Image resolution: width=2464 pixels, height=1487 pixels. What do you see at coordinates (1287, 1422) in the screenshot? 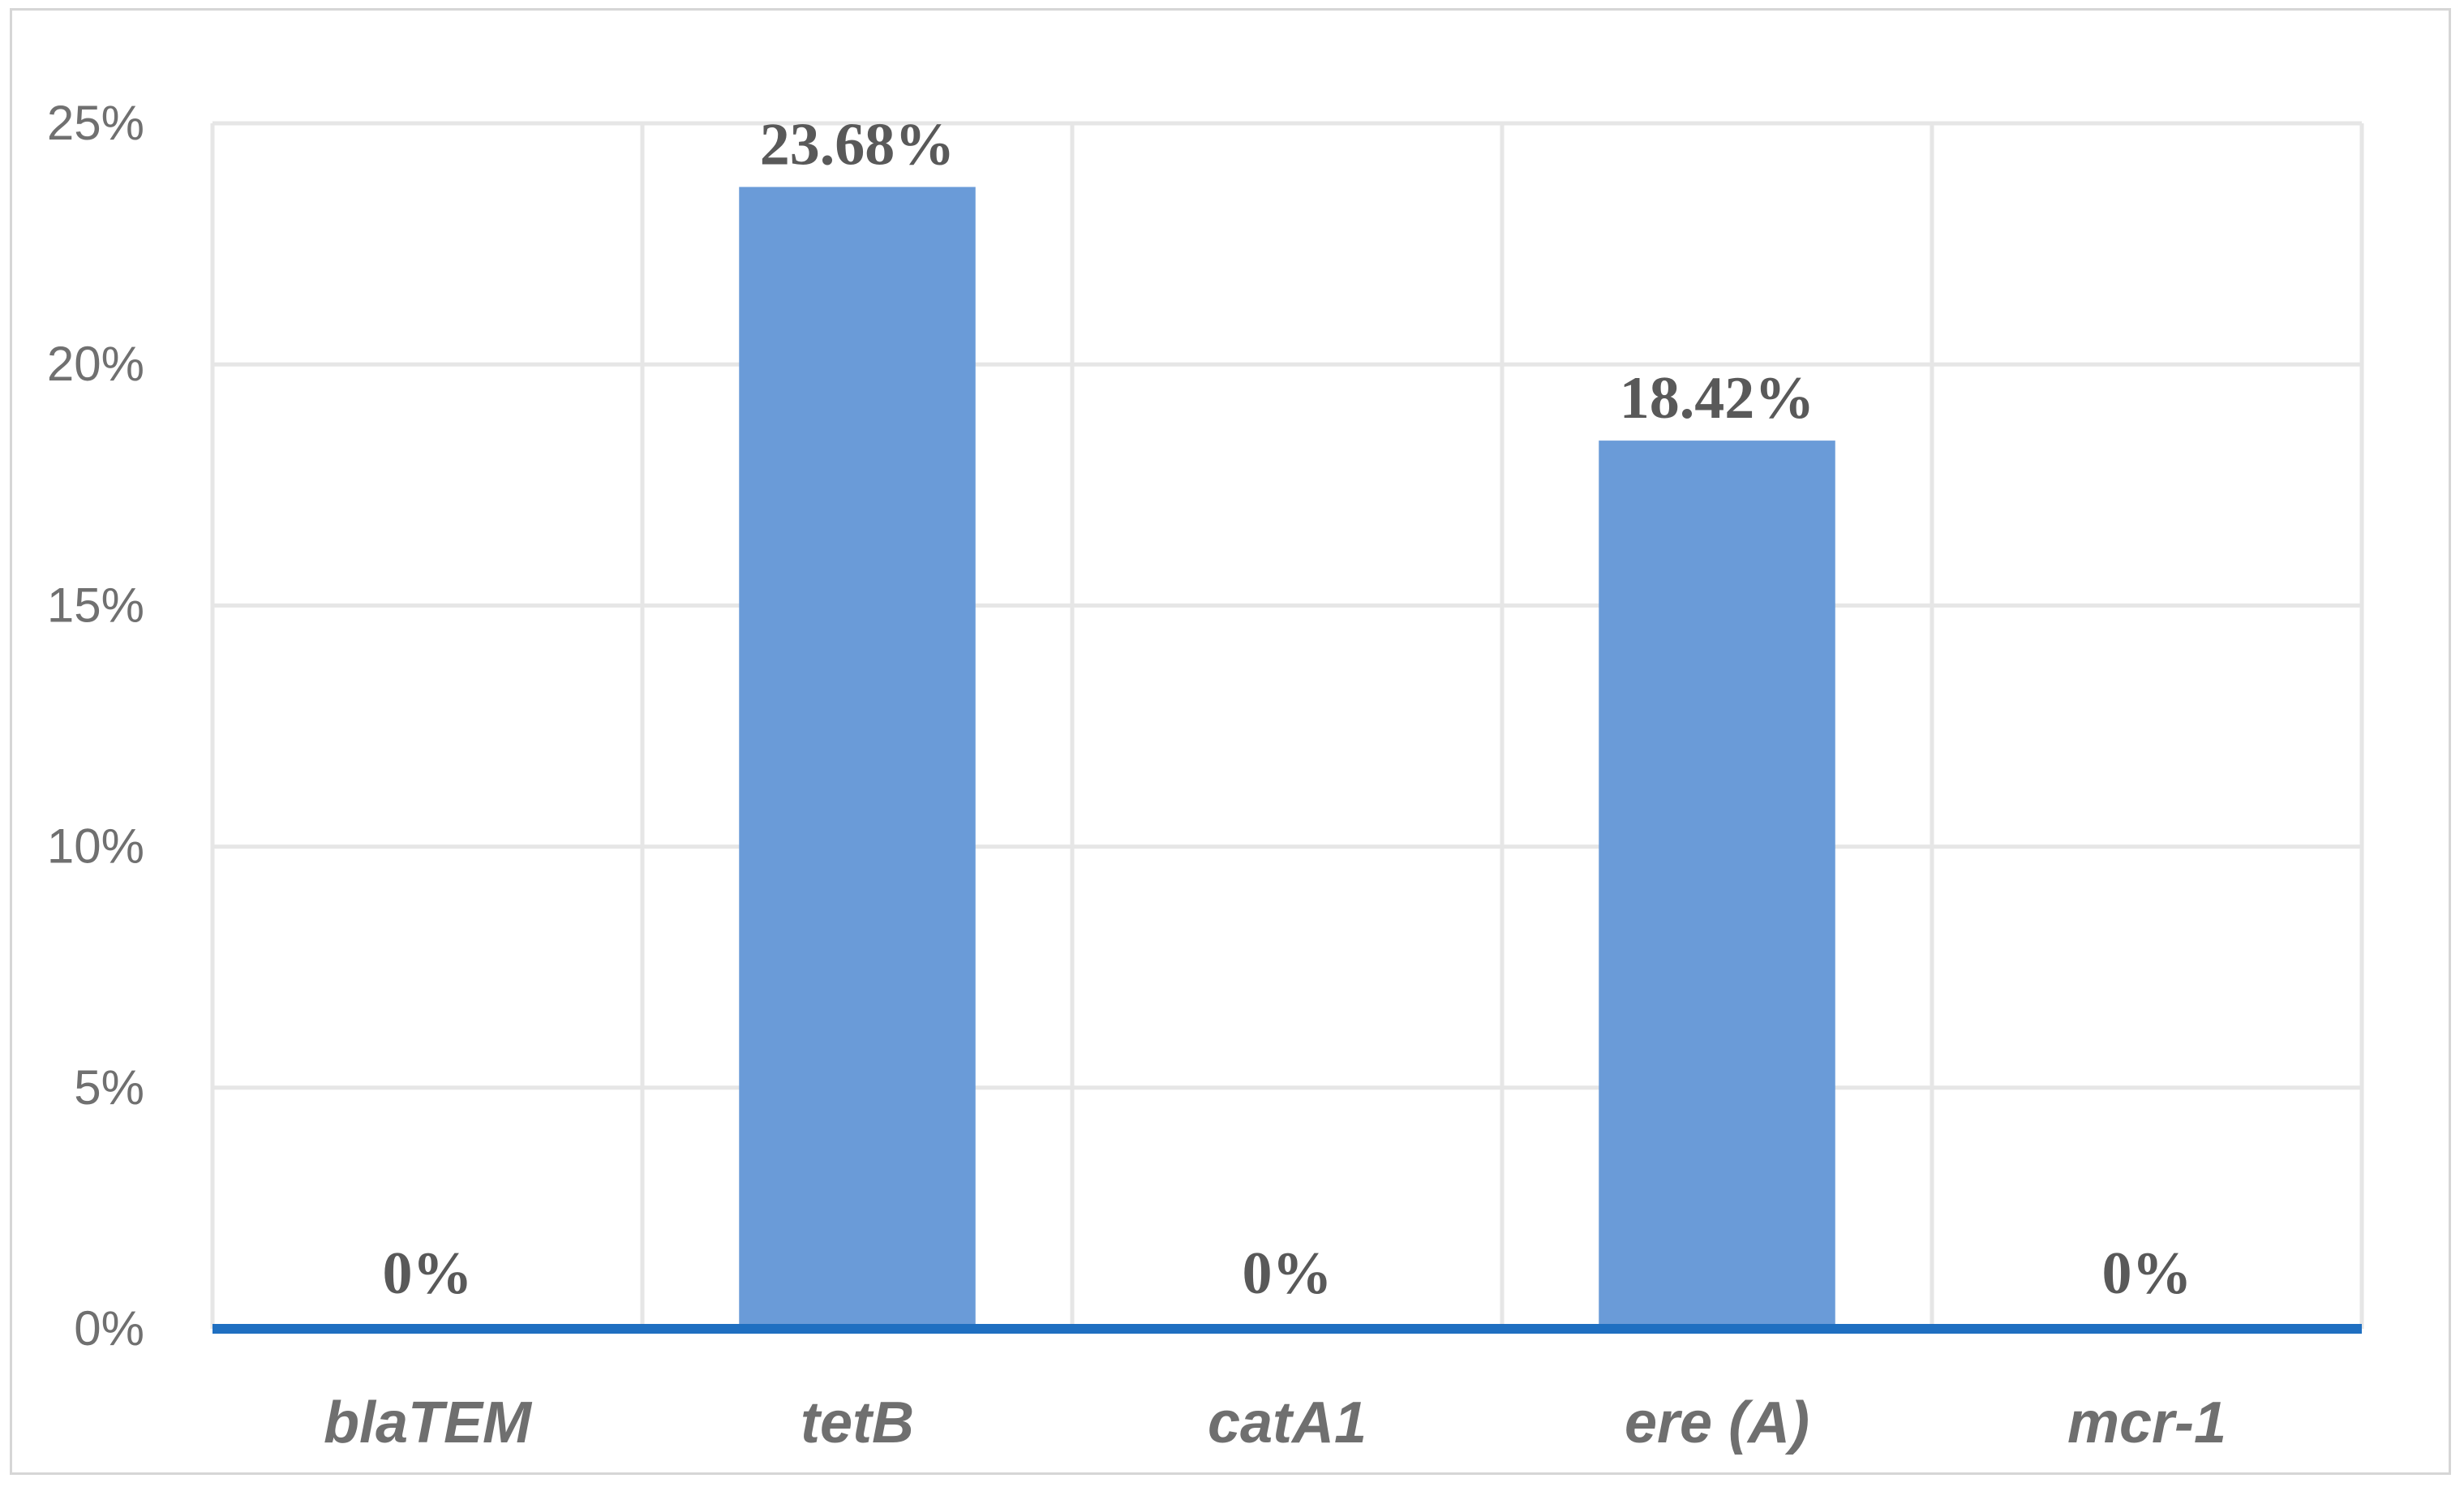
I see `x-tick-label: catA1` at bounding box center [1287, 1422].